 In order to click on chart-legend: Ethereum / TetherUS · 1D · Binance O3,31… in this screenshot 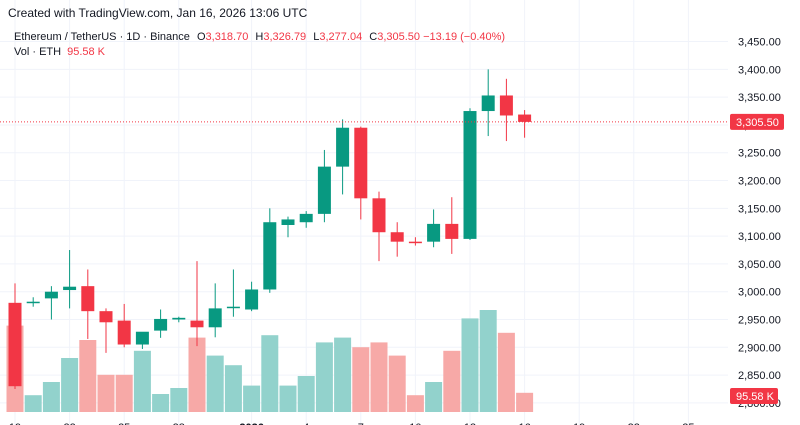, I will do `click(259, 45)`.